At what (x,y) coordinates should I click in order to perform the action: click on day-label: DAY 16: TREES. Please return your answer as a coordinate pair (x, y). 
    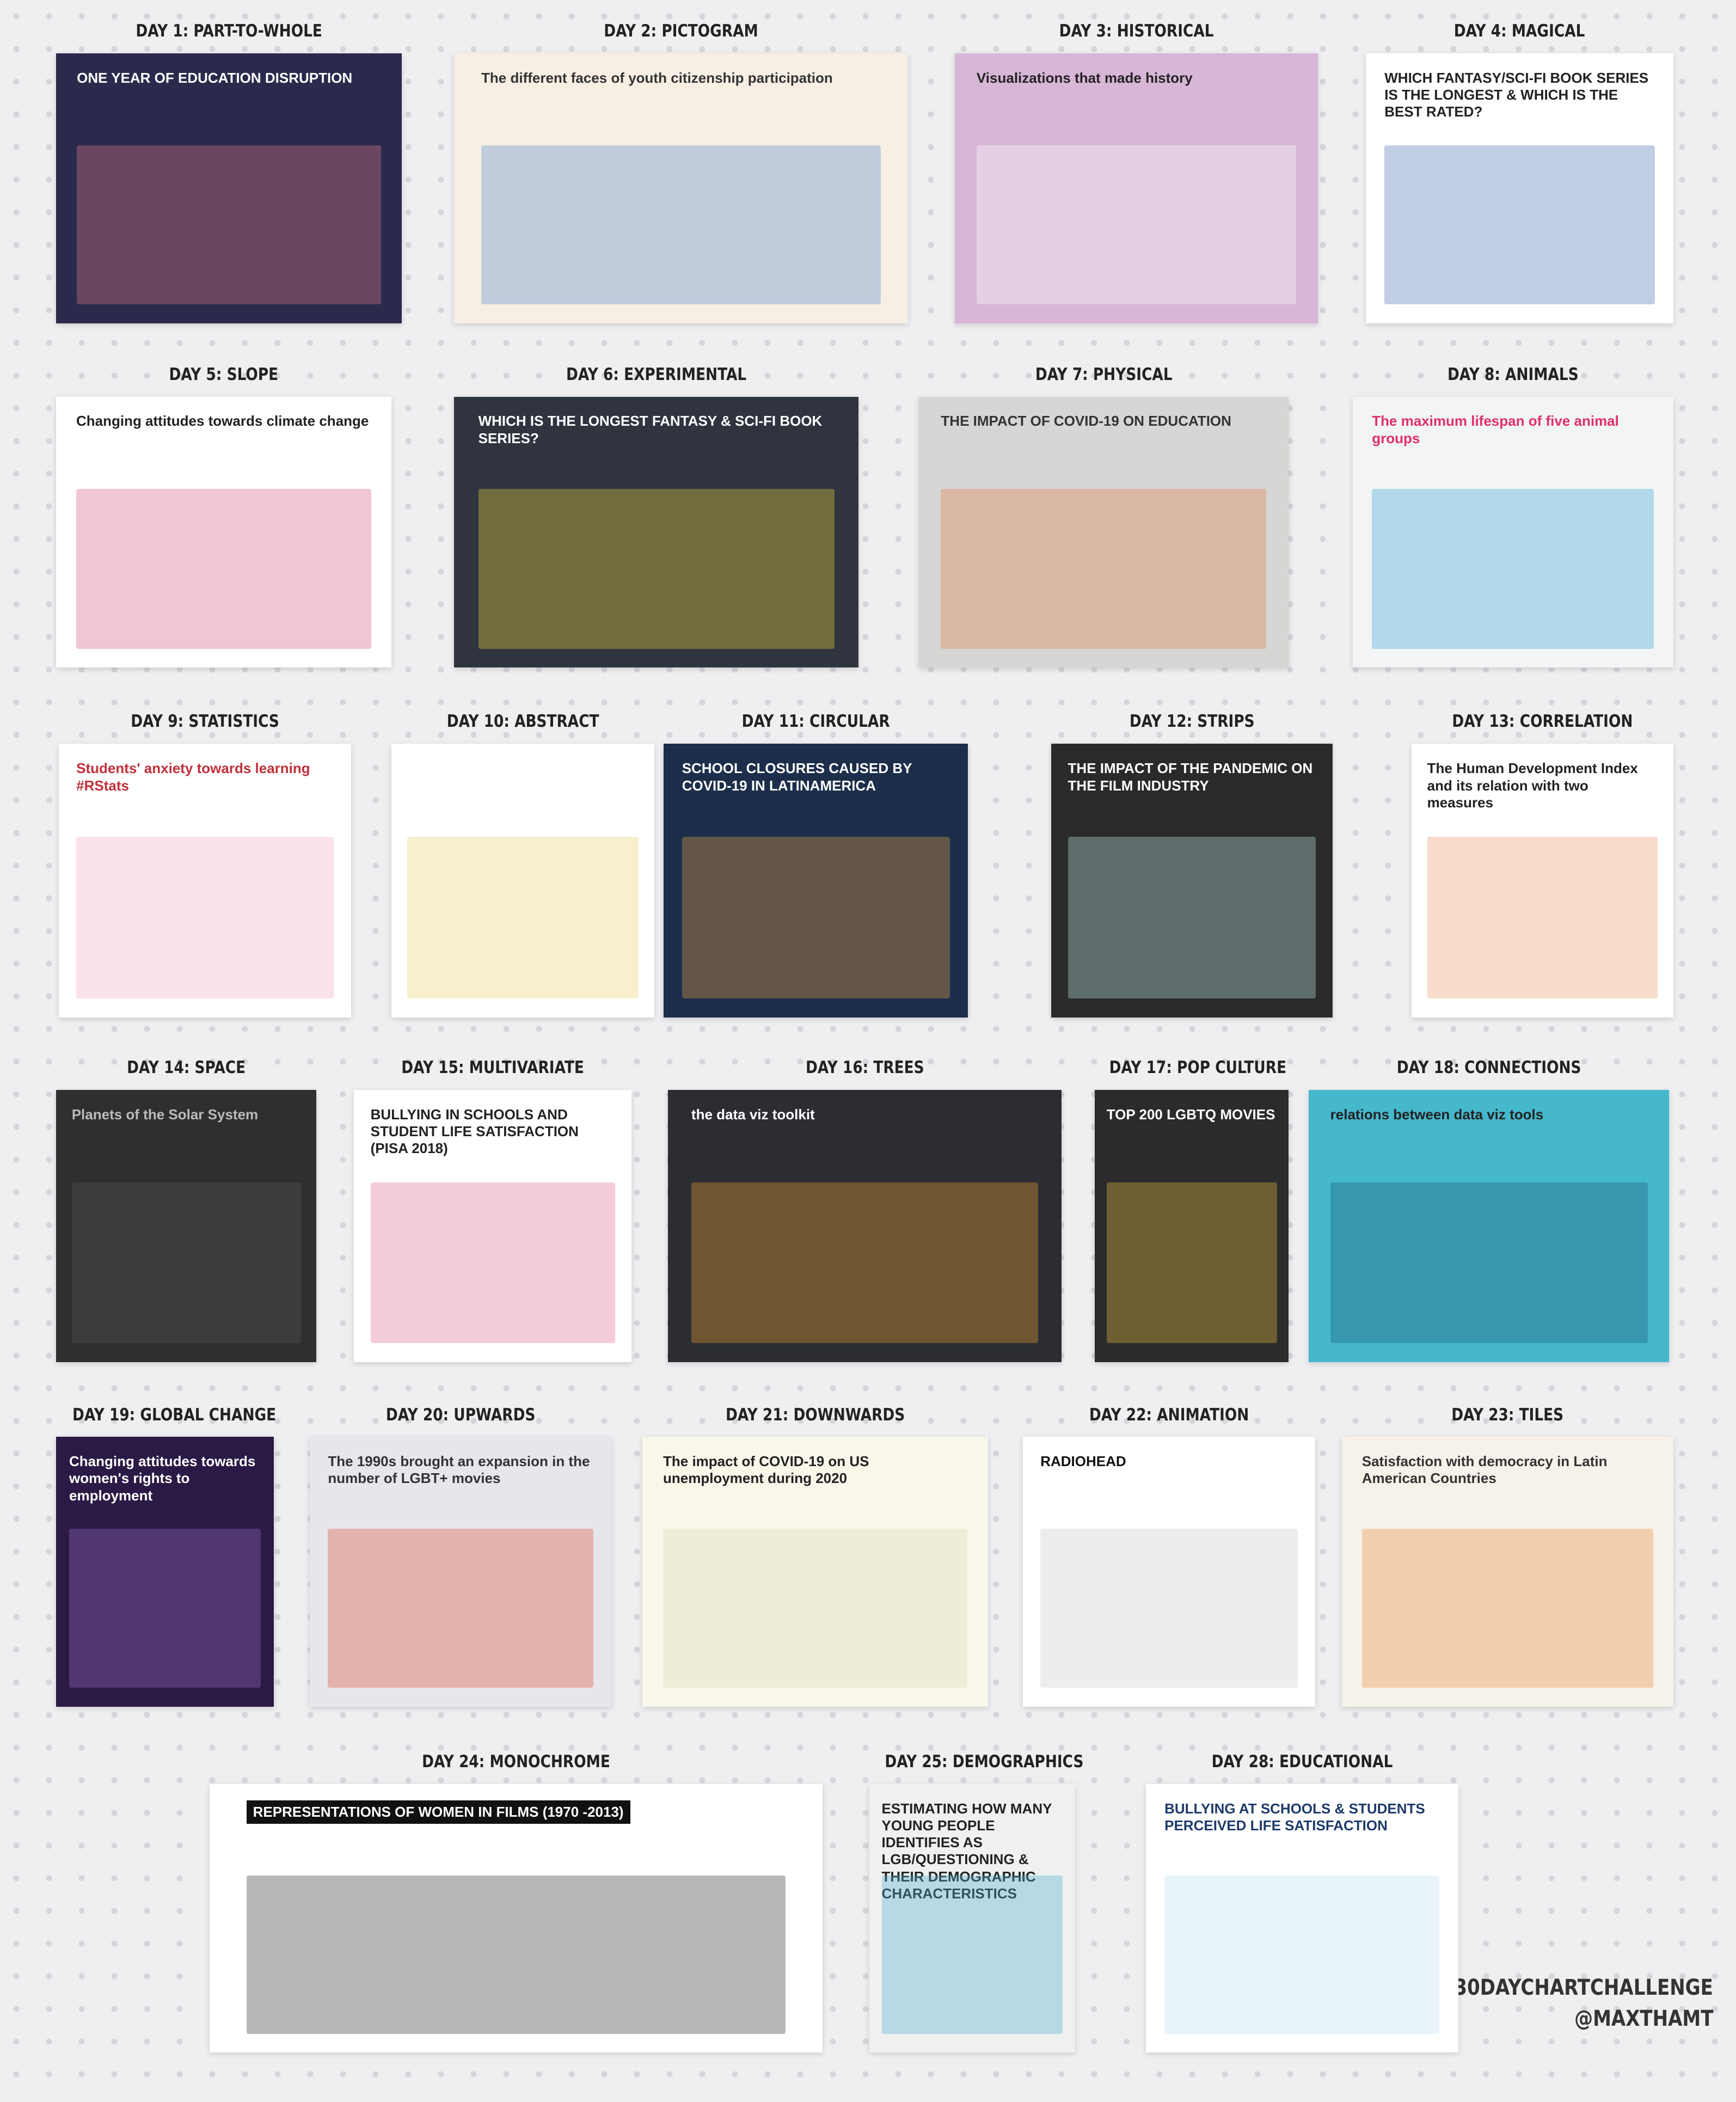
    Looking at the image, I should click on (864, 1067).